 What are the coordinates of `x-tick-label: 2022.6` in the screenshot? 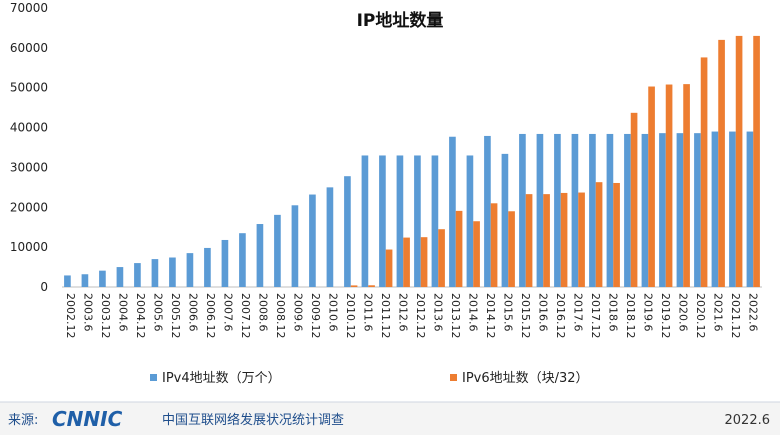 It's located at (752, 312).